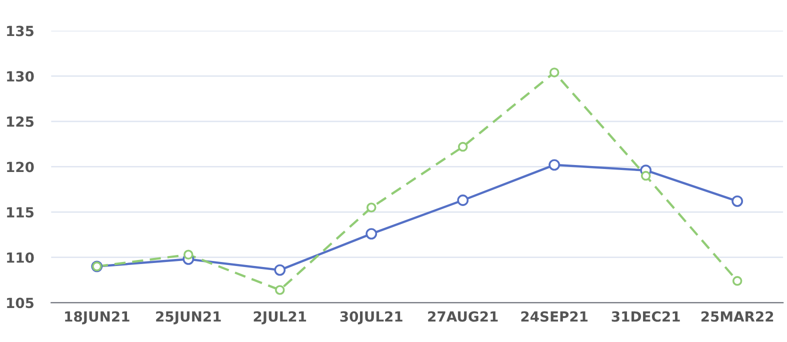 The height and width of the screenshot is (342, 787). What do you see at coordinates (20, 212) in the screenshot?
I see `y-tick-label: 115` at bounding box center [20, 212].